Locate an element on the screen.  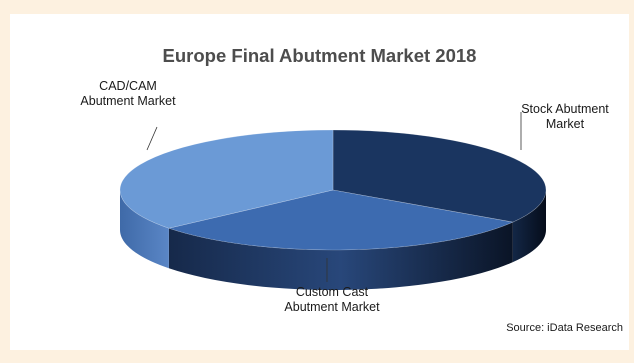
slice-label-custom-cast: Custom Cast Abutment Market is located at coordinates (332, 299).